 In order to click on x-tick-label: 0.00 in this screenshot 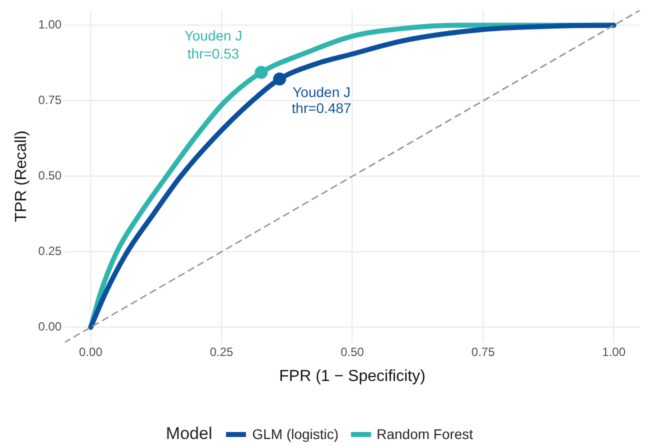, I will do `click(91, 351)`.